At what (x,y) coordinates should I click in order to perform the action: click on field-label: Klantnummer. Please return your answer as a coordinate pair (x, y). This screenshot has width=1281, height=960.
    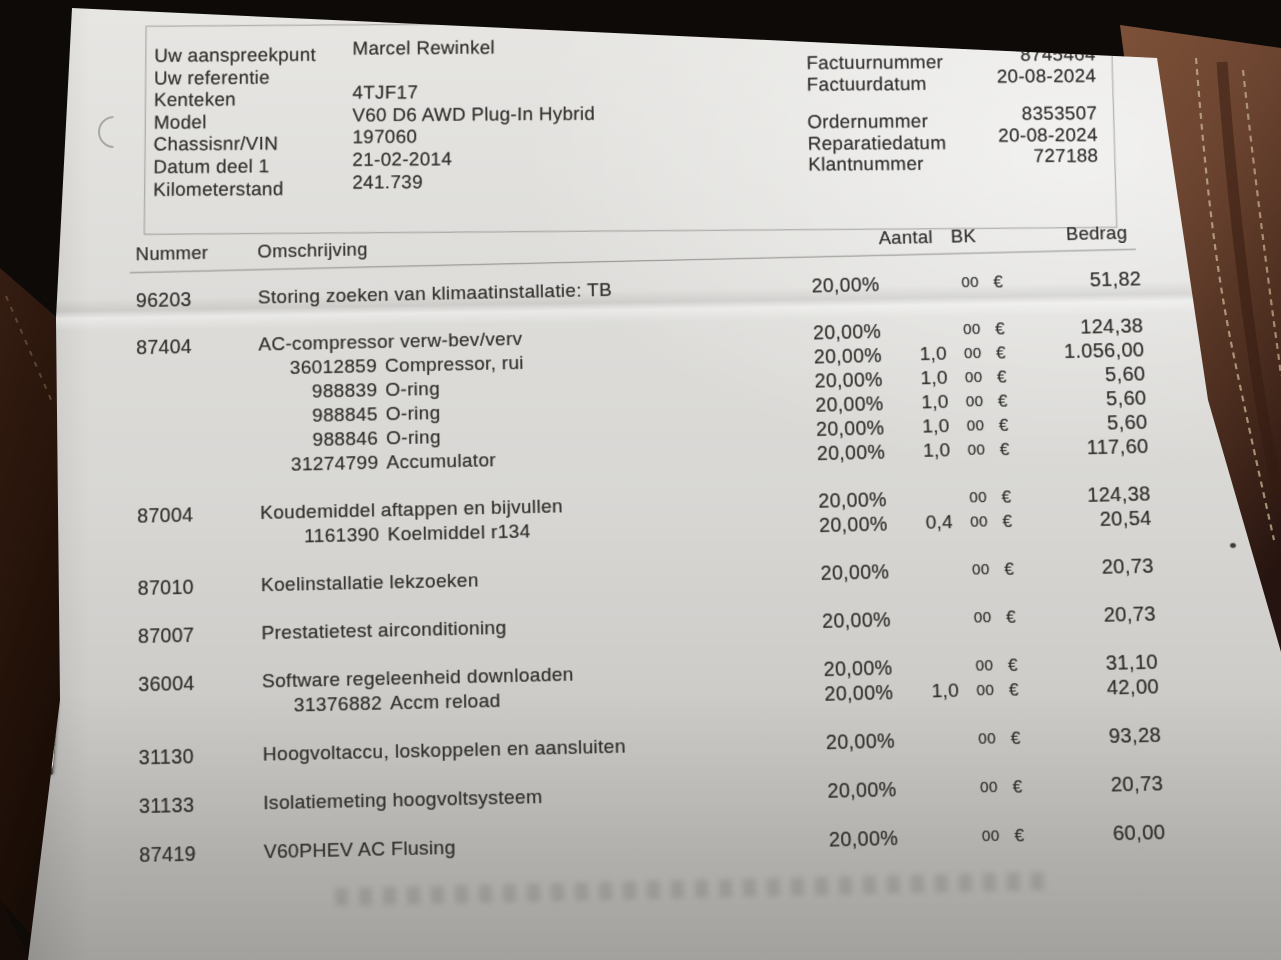
    Looking at the image, I should click on (865, 165).